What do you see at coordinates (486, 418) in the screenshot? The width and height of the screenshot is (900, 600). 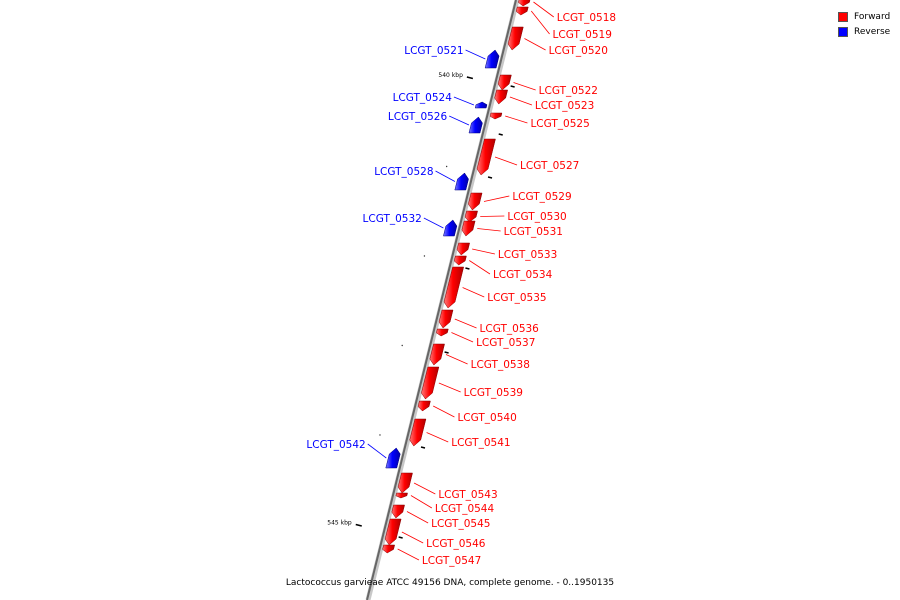 I see `gene-label-lcgt-0540: LCGT_0540` at bounding box center [486, 418].